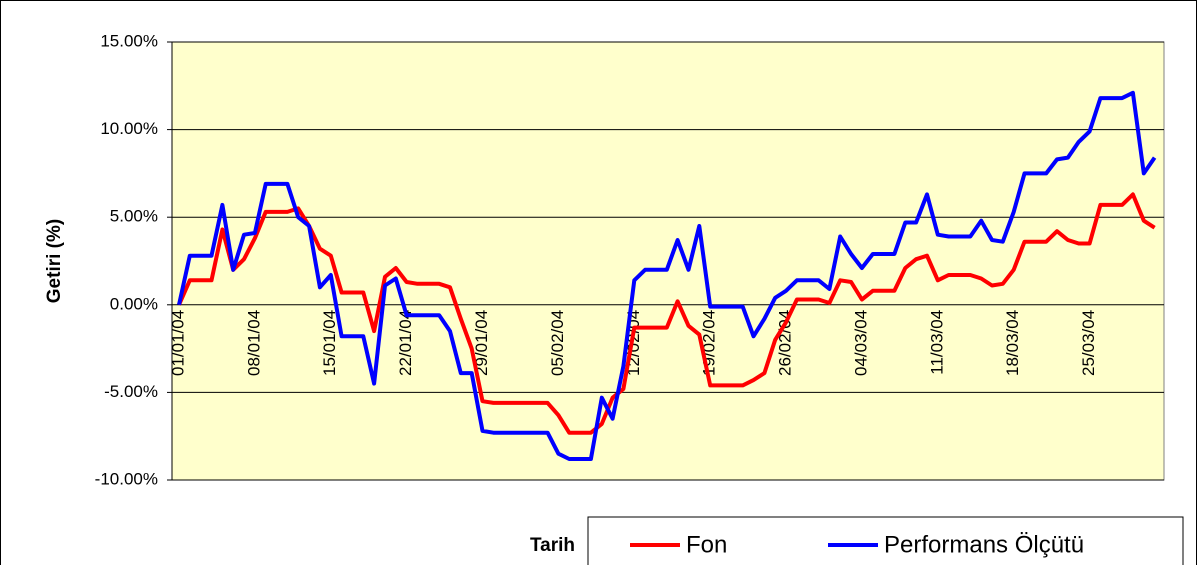 Image resolution: width=1197 pixels, height=565 pixels. I want to click on x-tick-label: 25/03/04, so click(1088, 343).